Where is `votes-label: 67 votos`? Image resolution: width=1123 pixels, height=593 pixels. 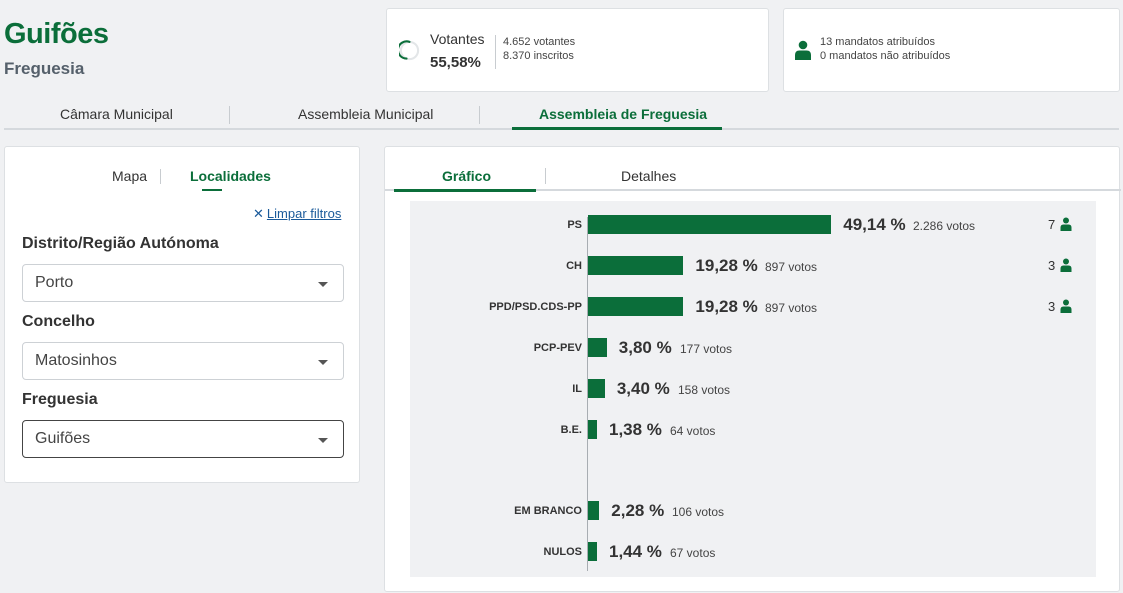 votes-label: 67 votos is located at coordinates (693, 553).